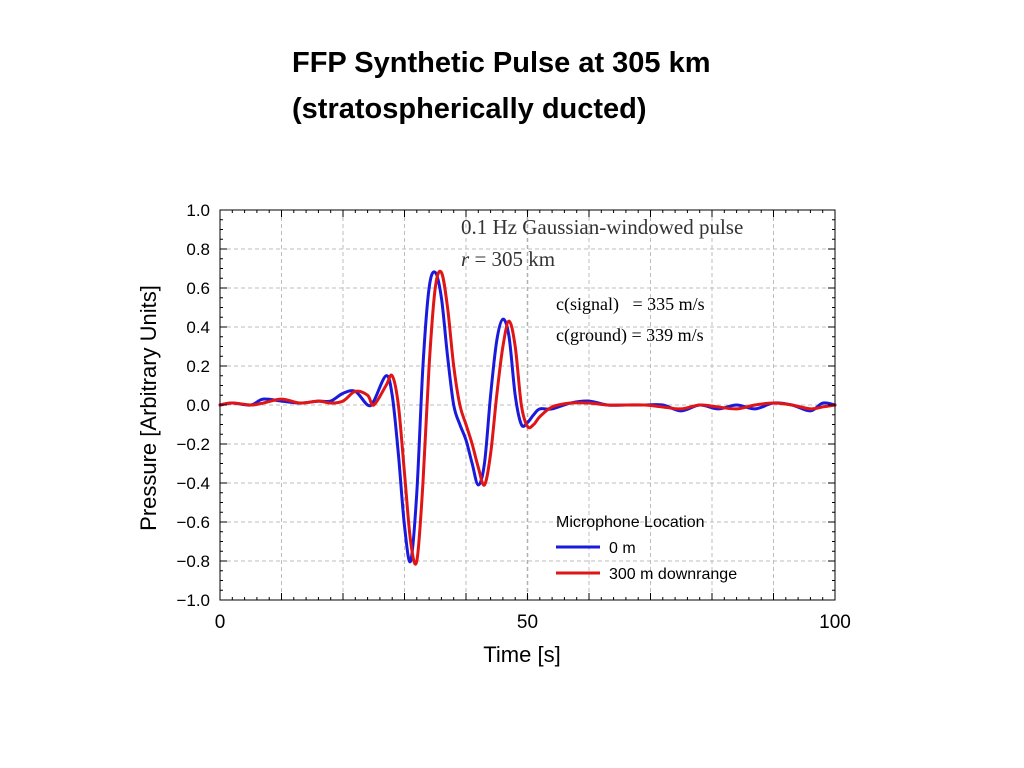 This screenshot has height=768, width=1024. I want to click on annotation-c-ground: c(ground) = 339 m/s, so click(630, 335).